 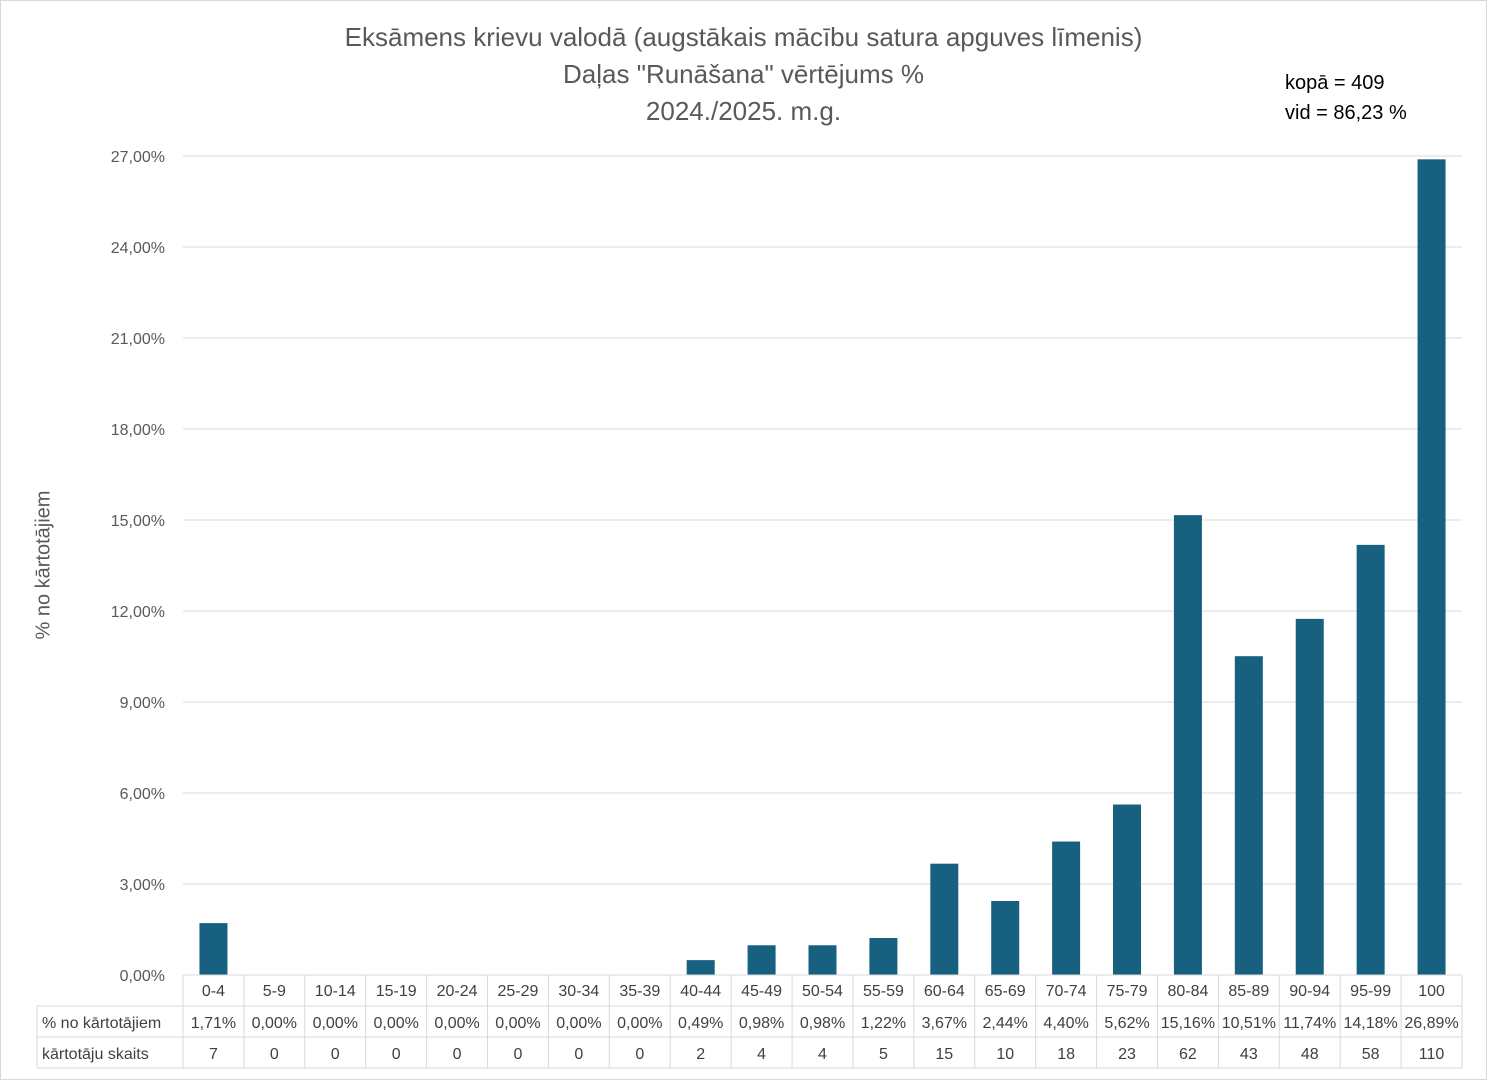 I want to click on table-row-label: kārtotāju skaits, so click(x=95, y=1054).